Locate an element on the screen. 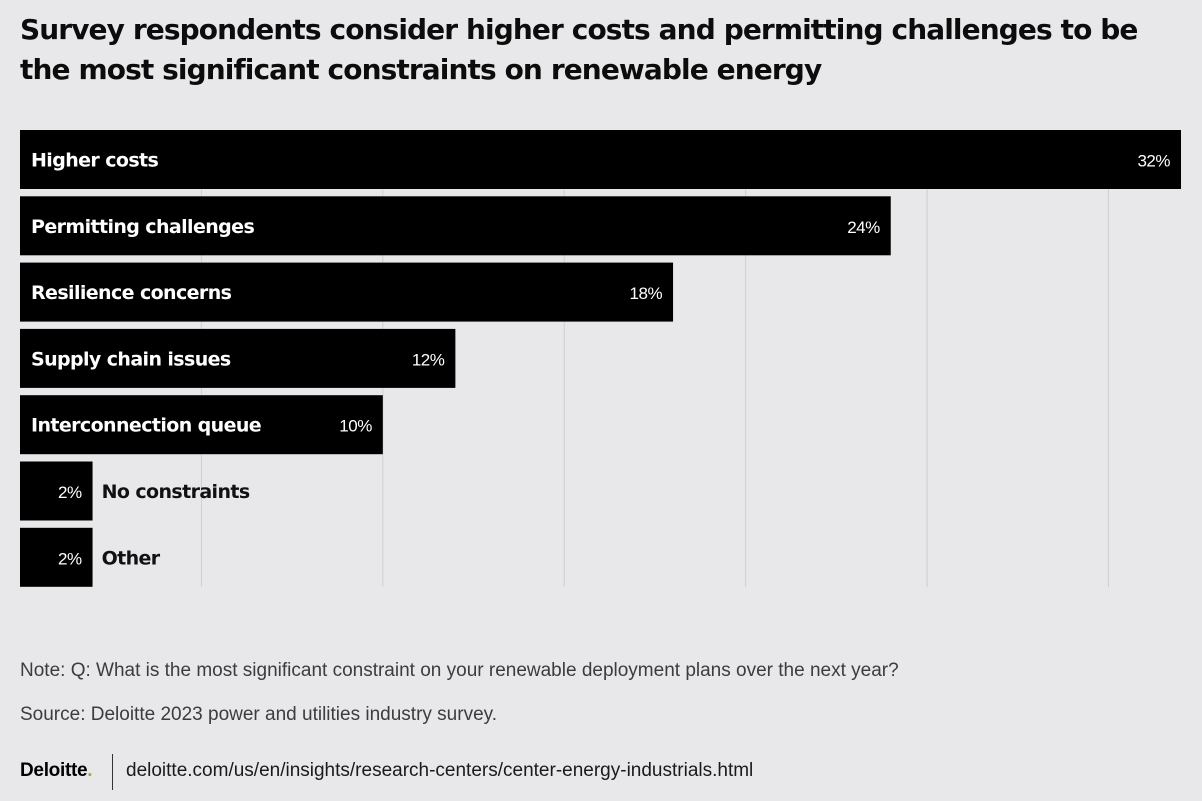  bar-category-label: Supply chain issues is located at coordinates (131, 359).